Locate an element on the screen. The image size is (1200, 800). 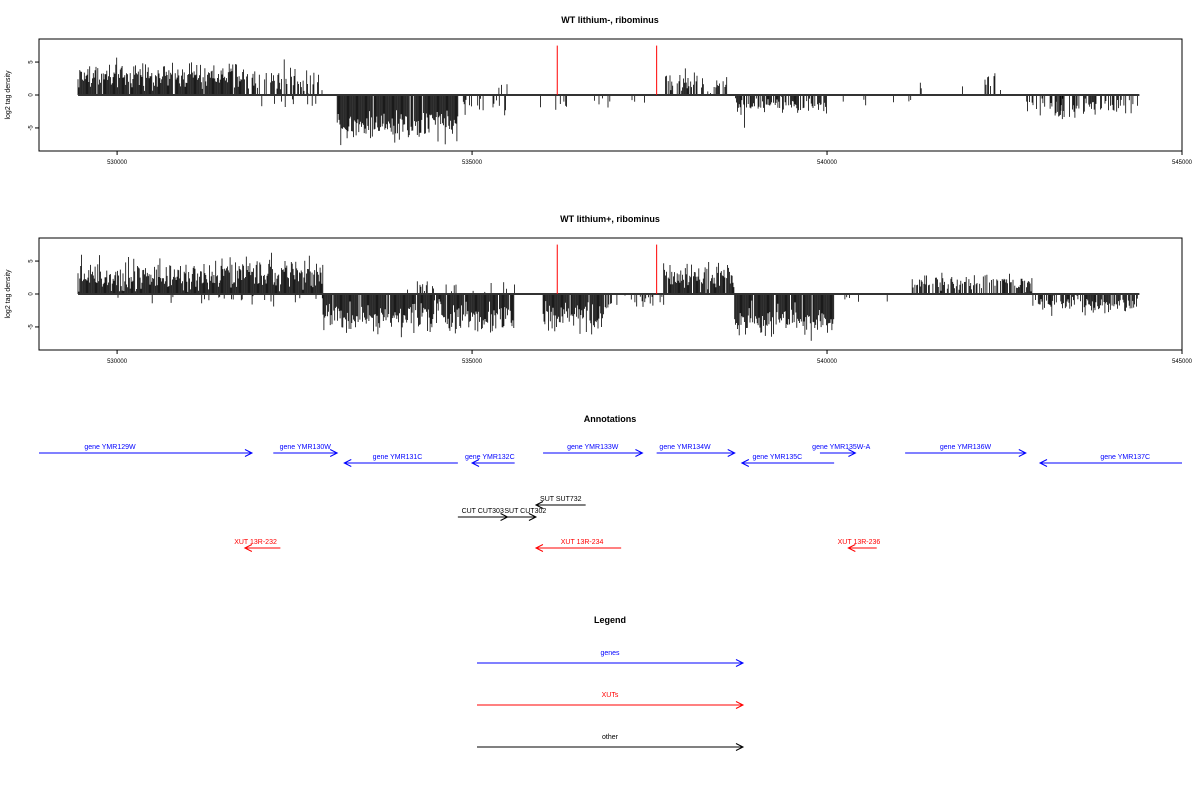
feature-arrow: XUT 13R-236 is located at coordinates (859, 545).